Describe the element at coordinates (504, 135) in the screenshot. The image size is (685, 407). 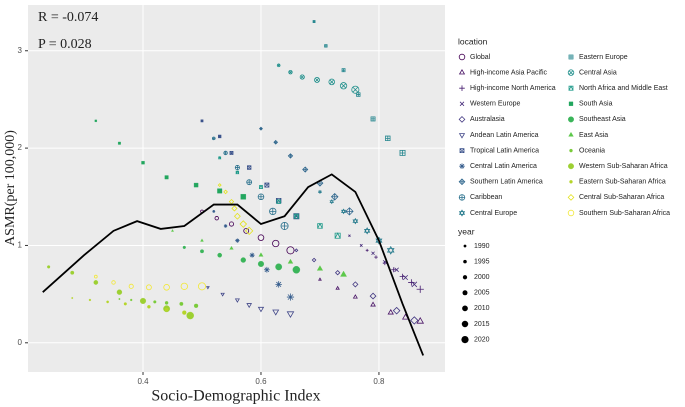
I see `legend-label: Andean Latin America` at that location.